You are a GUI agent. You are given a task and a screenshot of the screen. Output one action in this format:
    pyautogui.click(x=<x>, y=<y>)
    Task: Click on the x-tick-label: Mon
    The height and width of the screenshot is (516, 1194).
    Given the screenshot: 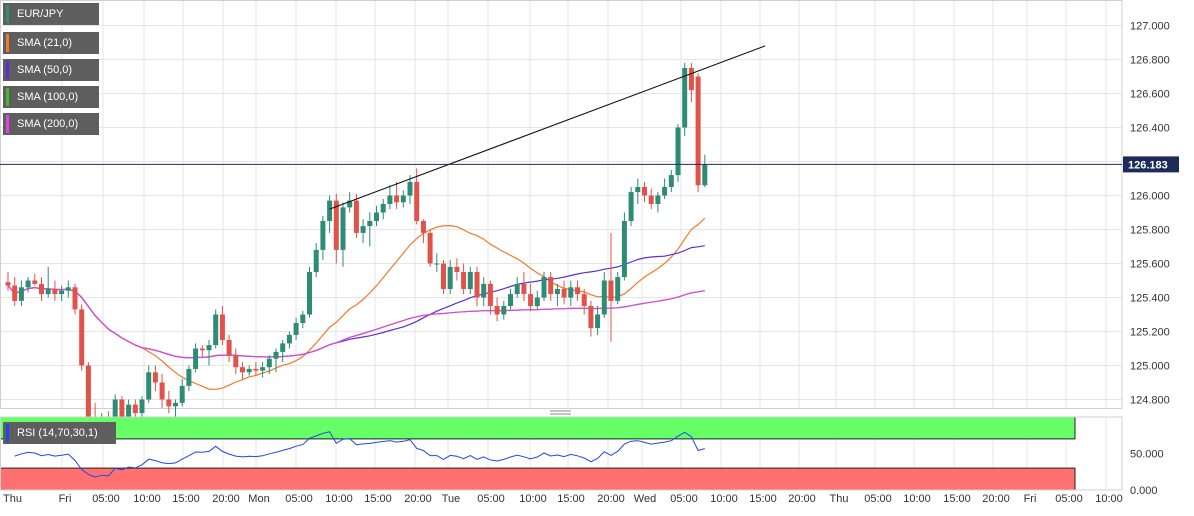 What is the action you would take?
    pyautogui.click(x=258, y=499)
    